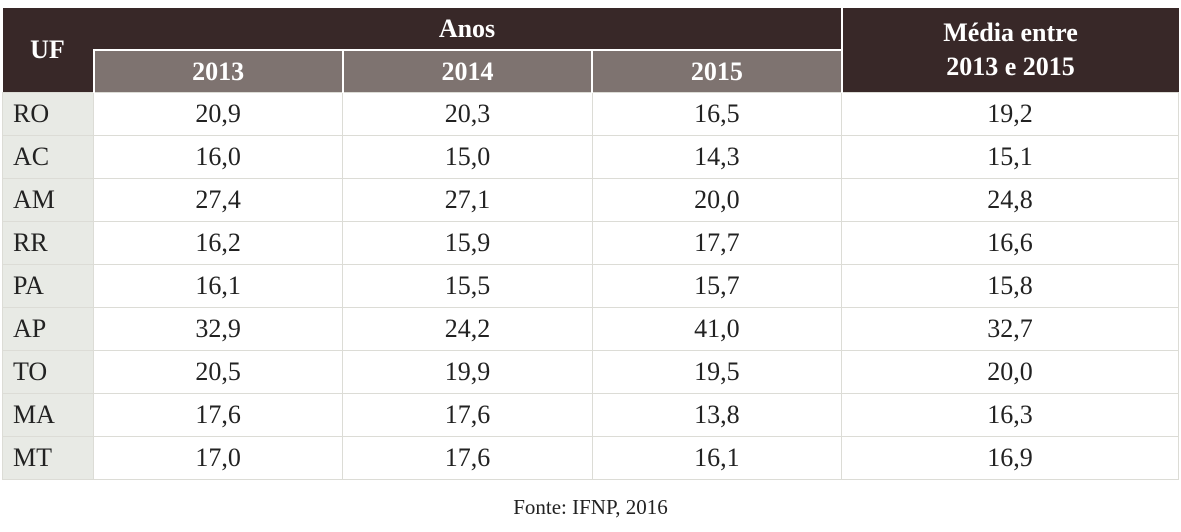 This screenshot has height=532, width=1181. I want to click on value-cell: 14,3, so click(717, 157).